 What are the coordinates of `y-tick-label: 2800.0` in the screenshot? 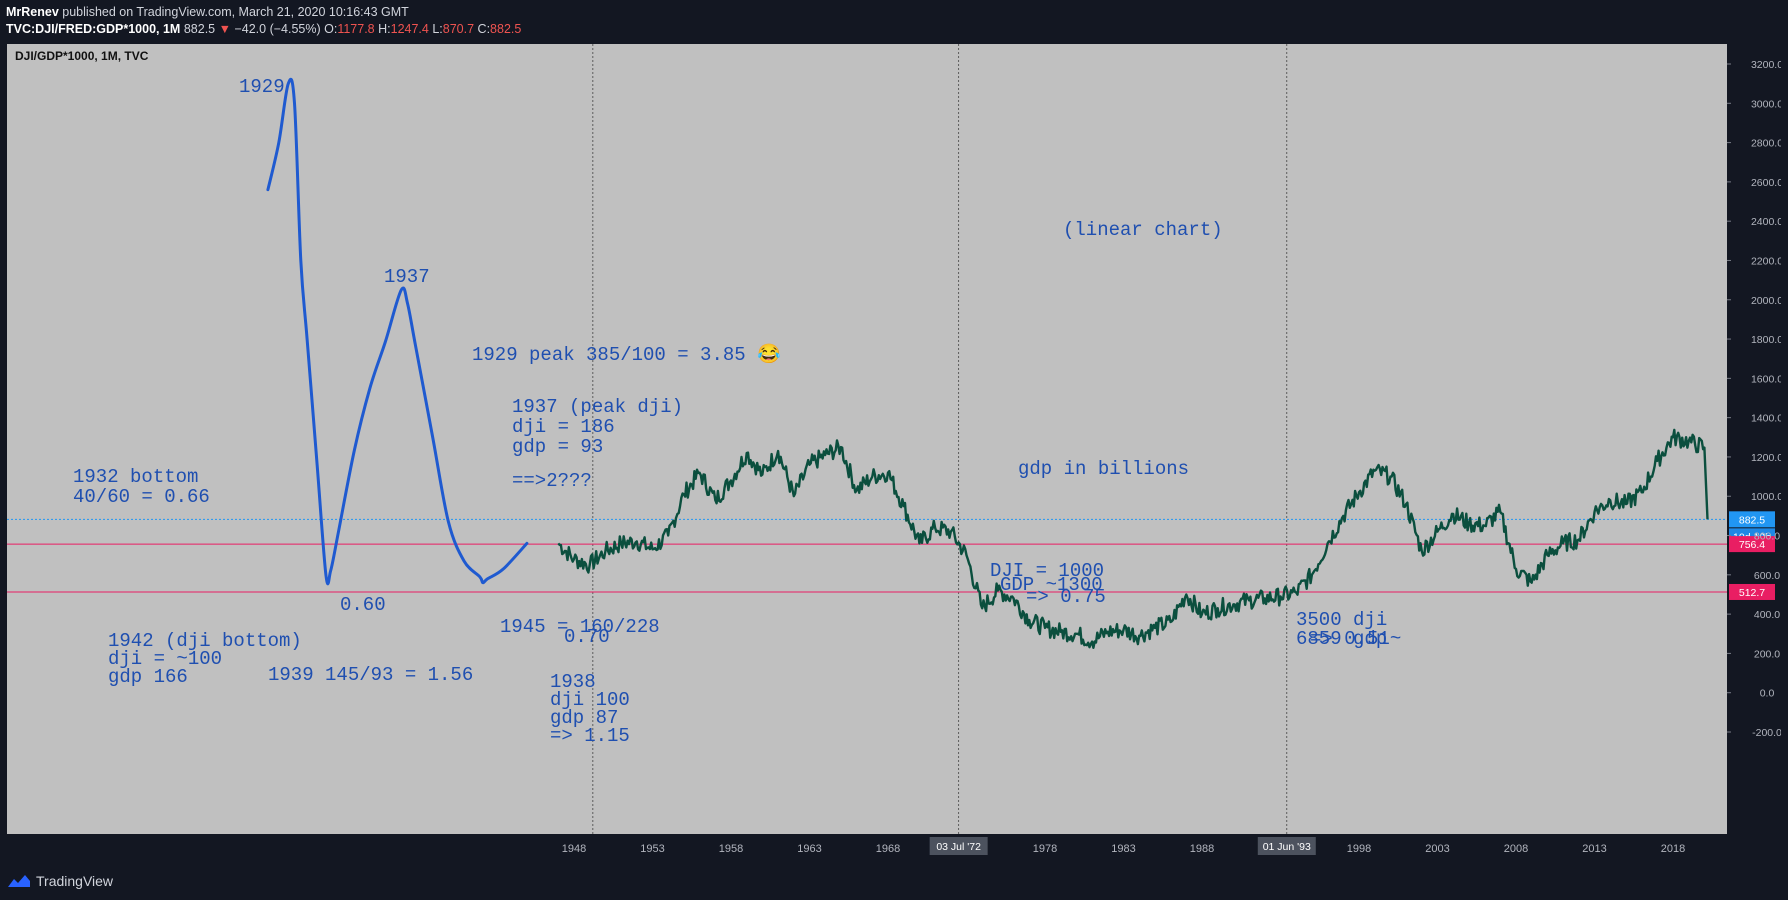 It's located at (1766, 144).